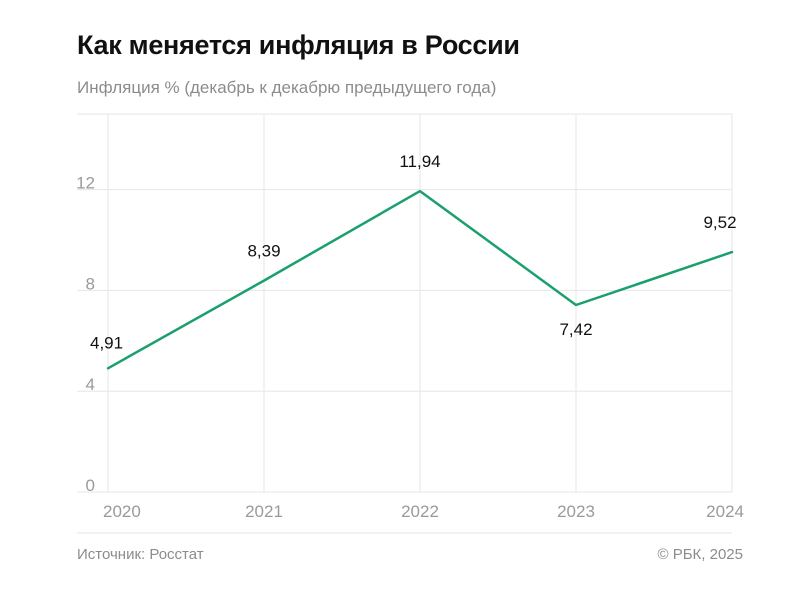  I want to click on data-label: 11,94, so click(419, 161).